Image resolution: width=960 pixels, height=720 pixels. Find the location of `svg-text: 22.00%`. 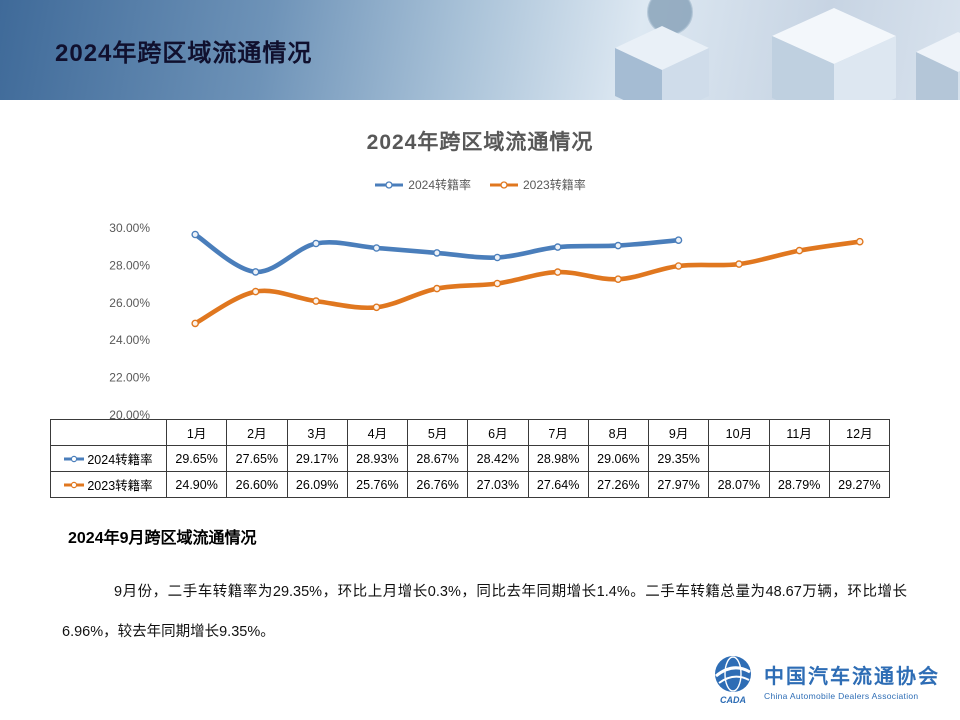

svg-text: 22.00% is located at coordinates (129, 378).